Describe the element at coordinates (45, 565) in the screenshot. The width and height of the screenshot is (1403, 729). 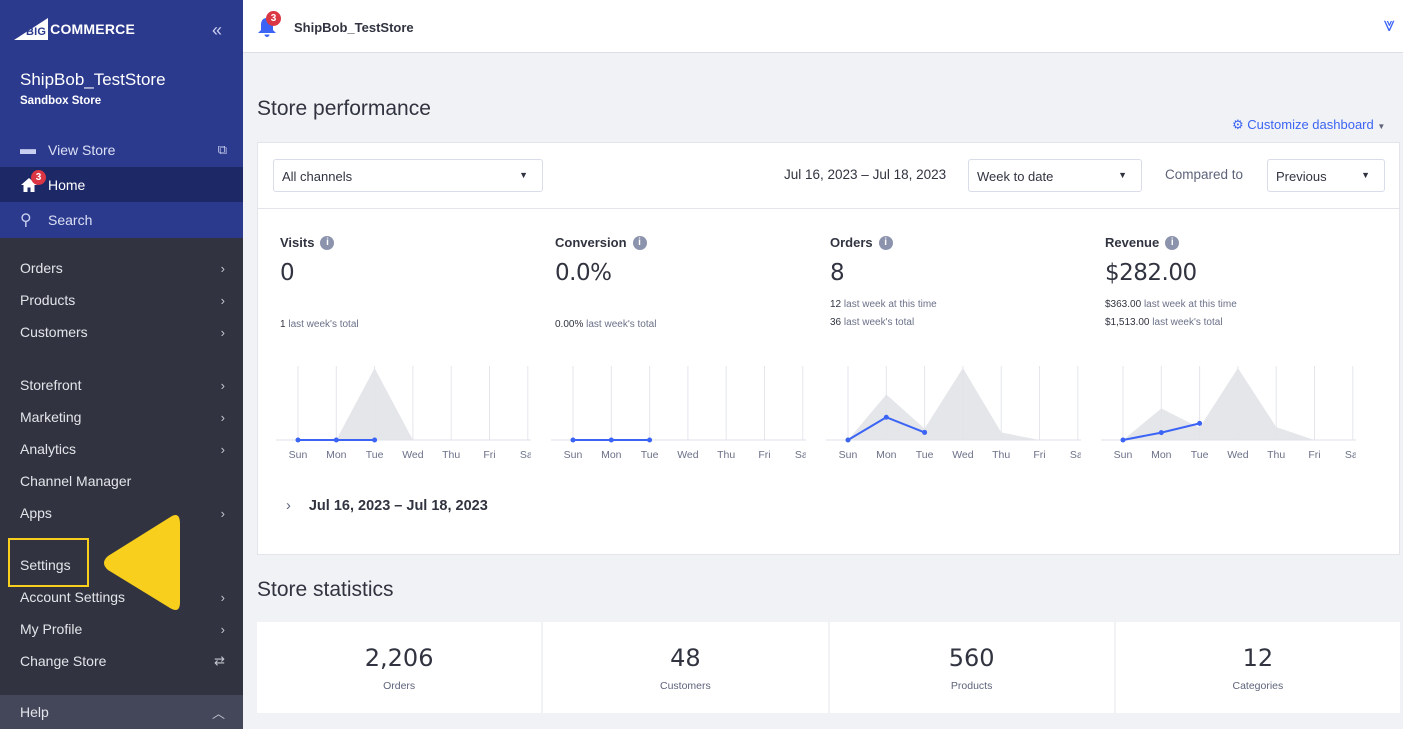
I see `sidebar-item-settings: Settings` at that location.